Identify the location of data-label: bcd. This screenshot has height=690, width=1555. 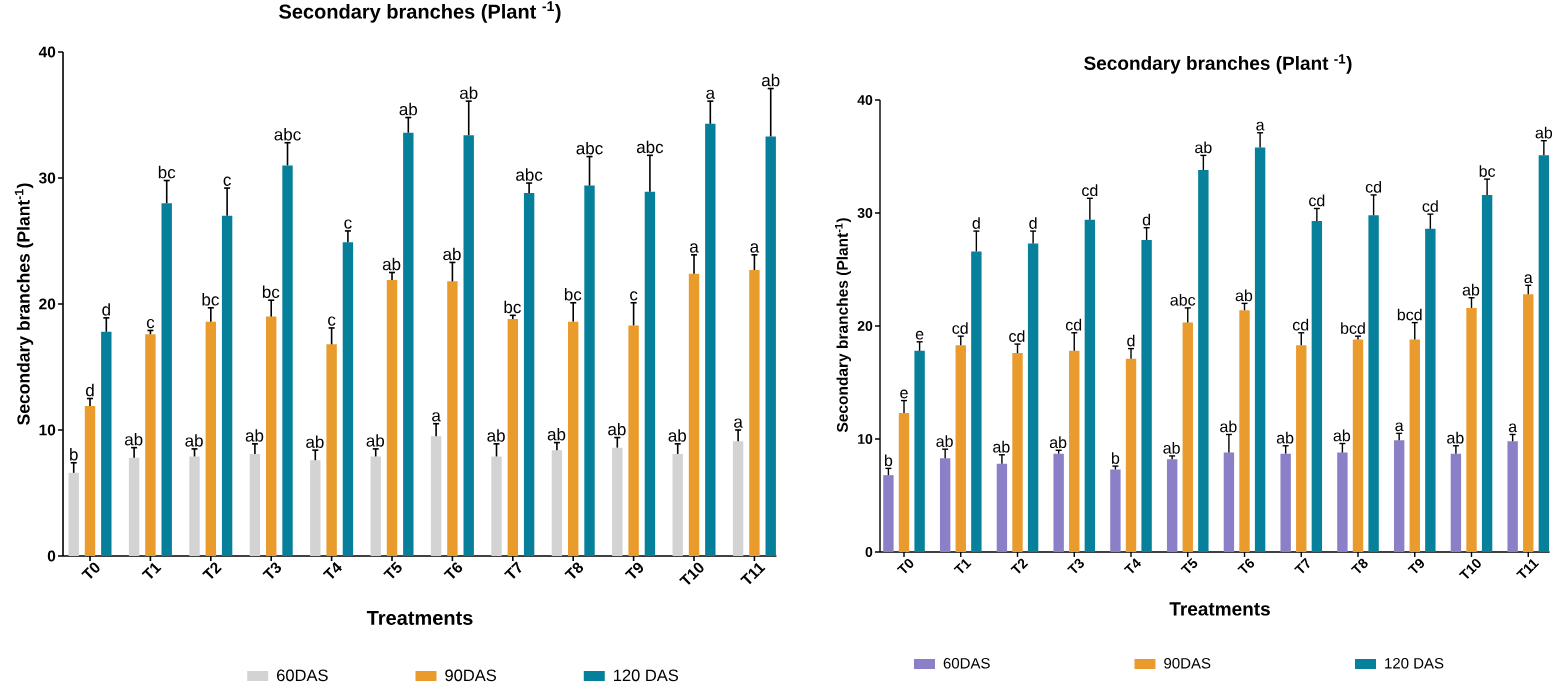
(1409, 314).